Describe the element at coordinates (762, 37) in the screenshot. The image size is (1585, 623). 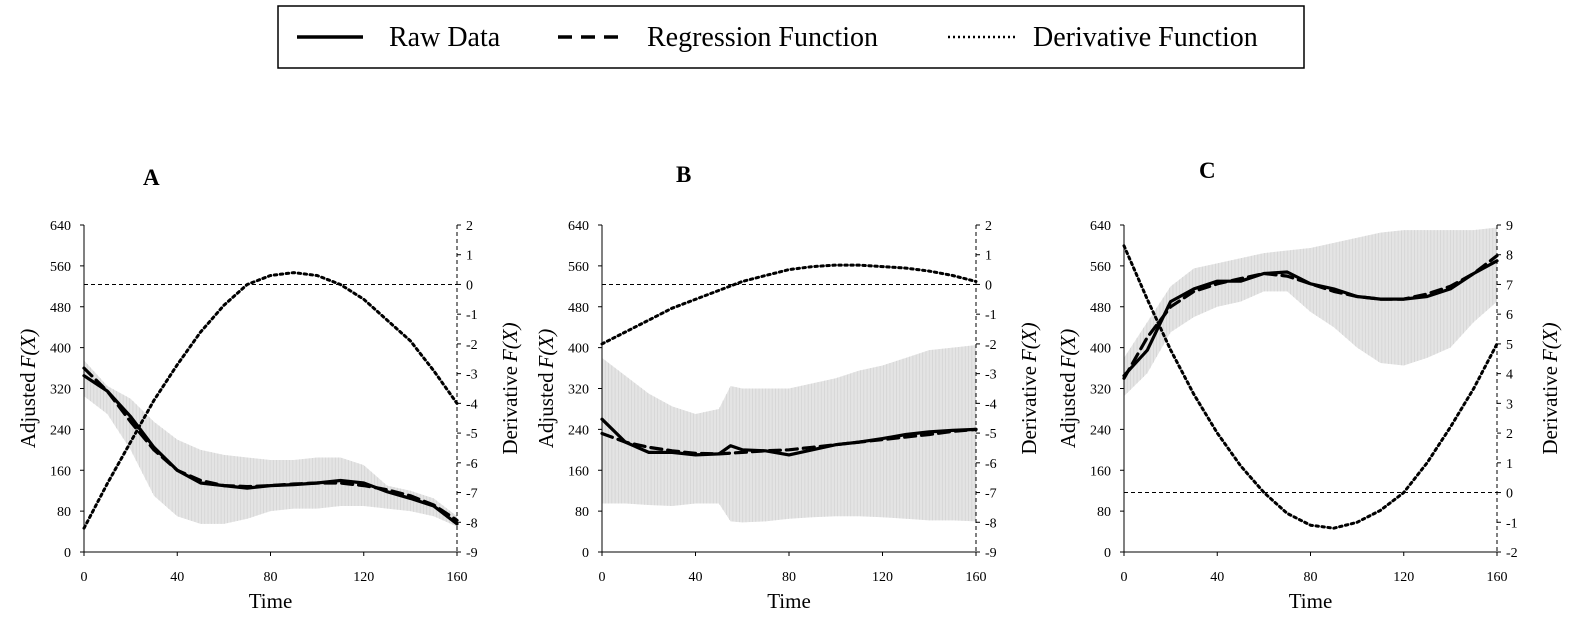
I see `legend-label-regression: Regression Function` at that location.